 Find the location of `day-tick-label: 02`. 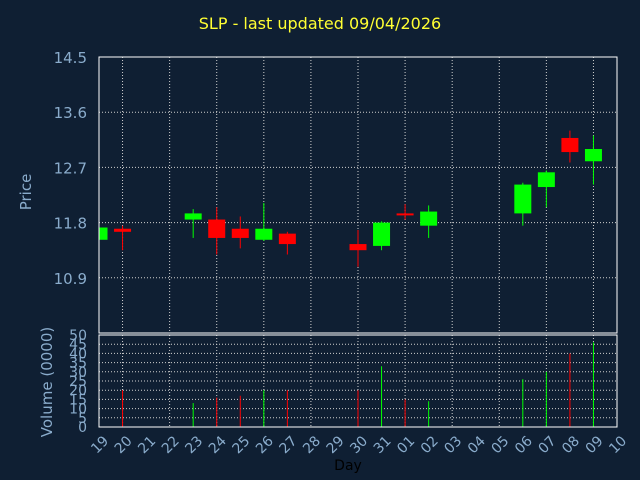

day-tick-label: 02 is located at coordinates (430, 445).